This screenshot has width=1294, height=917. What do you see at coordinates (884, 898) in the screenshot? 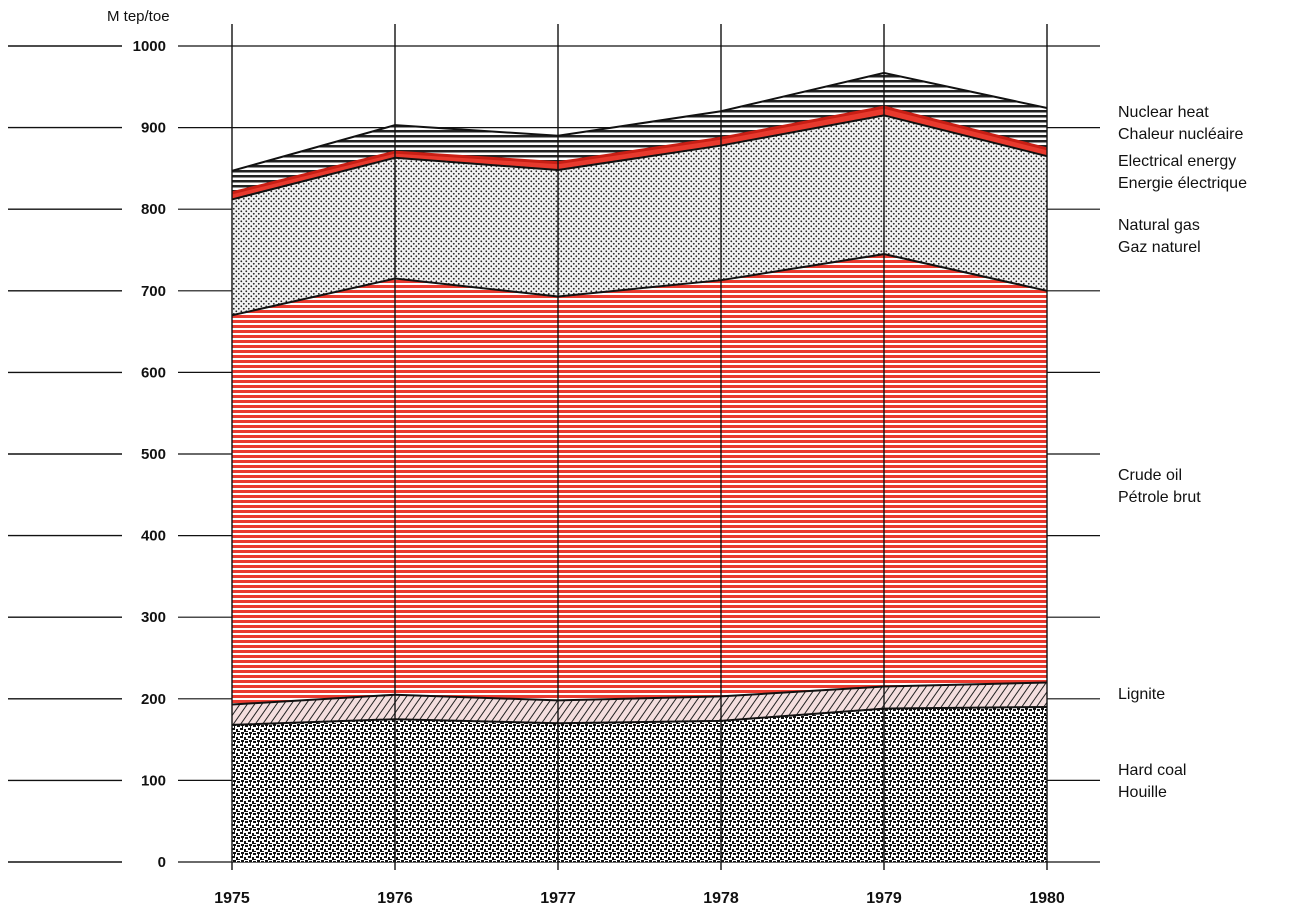
I see `x-tick-label: 1979` at bounding box center [884, 898].